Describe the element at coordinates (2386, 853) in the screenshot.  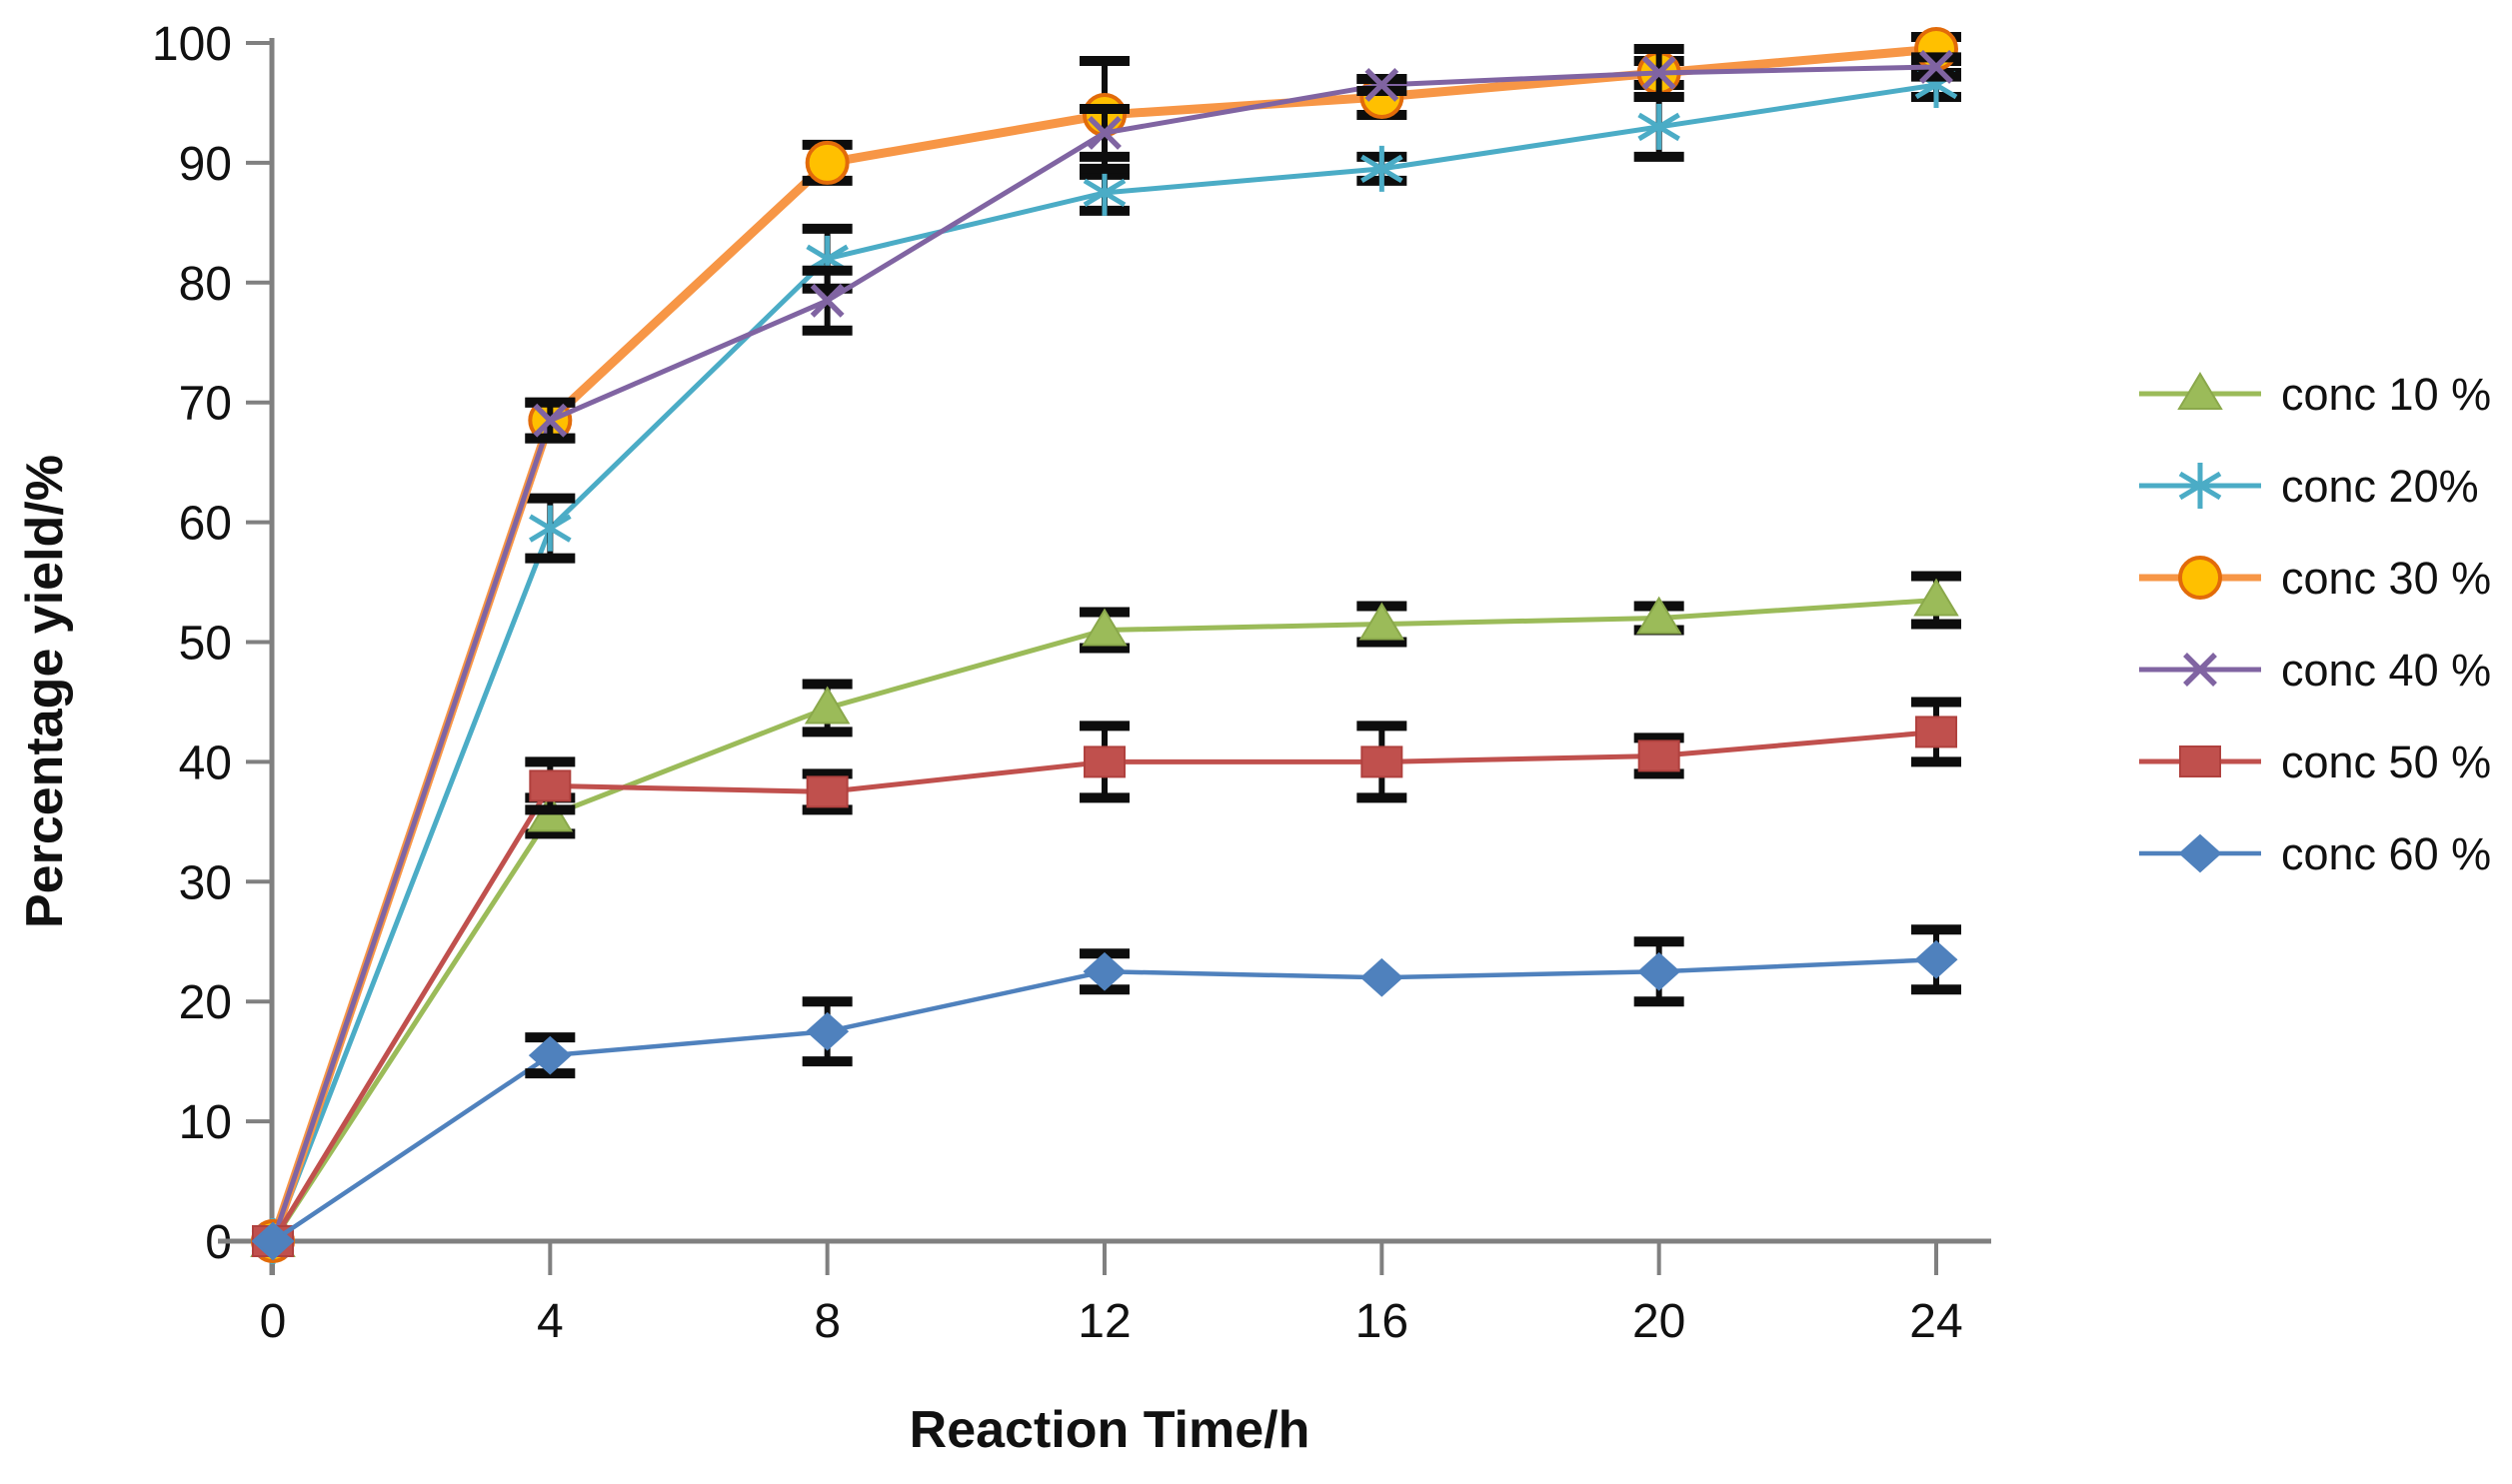
I see `legend-label-conc-60: conc 60 %` at that location.